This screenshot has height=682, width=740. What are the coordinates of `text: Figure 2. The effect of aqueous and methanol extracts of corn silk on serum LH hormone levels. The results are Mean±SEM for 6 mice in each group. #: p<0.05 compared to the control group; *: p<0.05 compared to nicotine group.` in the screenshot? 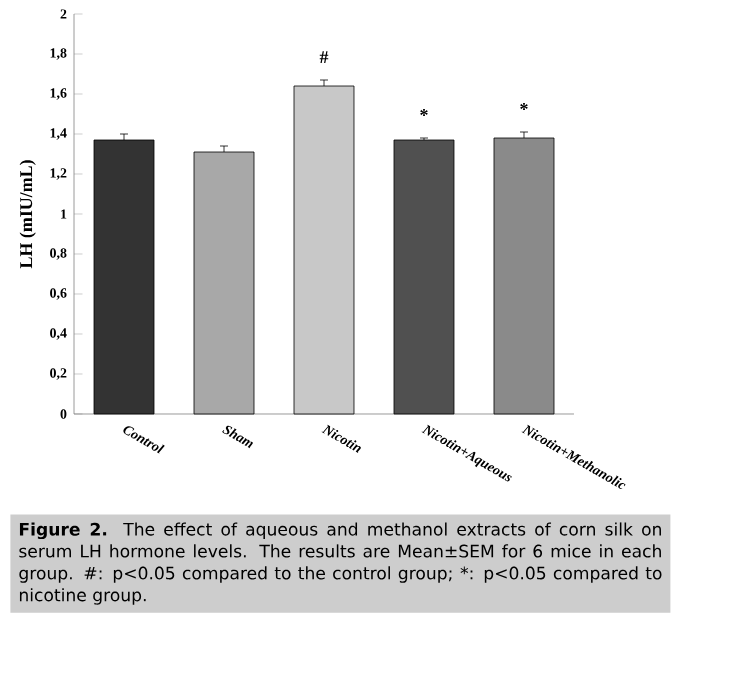 It's located at (340, 563).